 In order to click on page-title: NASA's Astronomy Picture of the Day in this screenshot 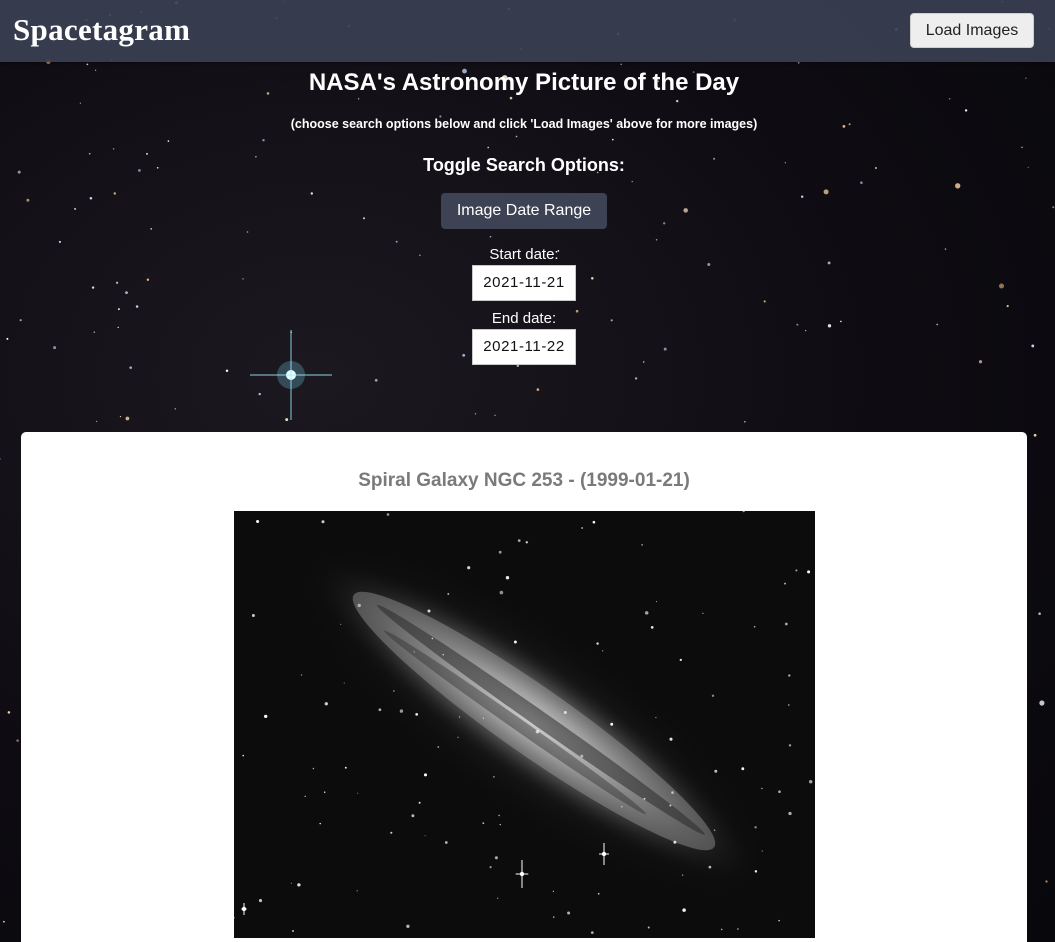, I will do `click(524, 82)`.